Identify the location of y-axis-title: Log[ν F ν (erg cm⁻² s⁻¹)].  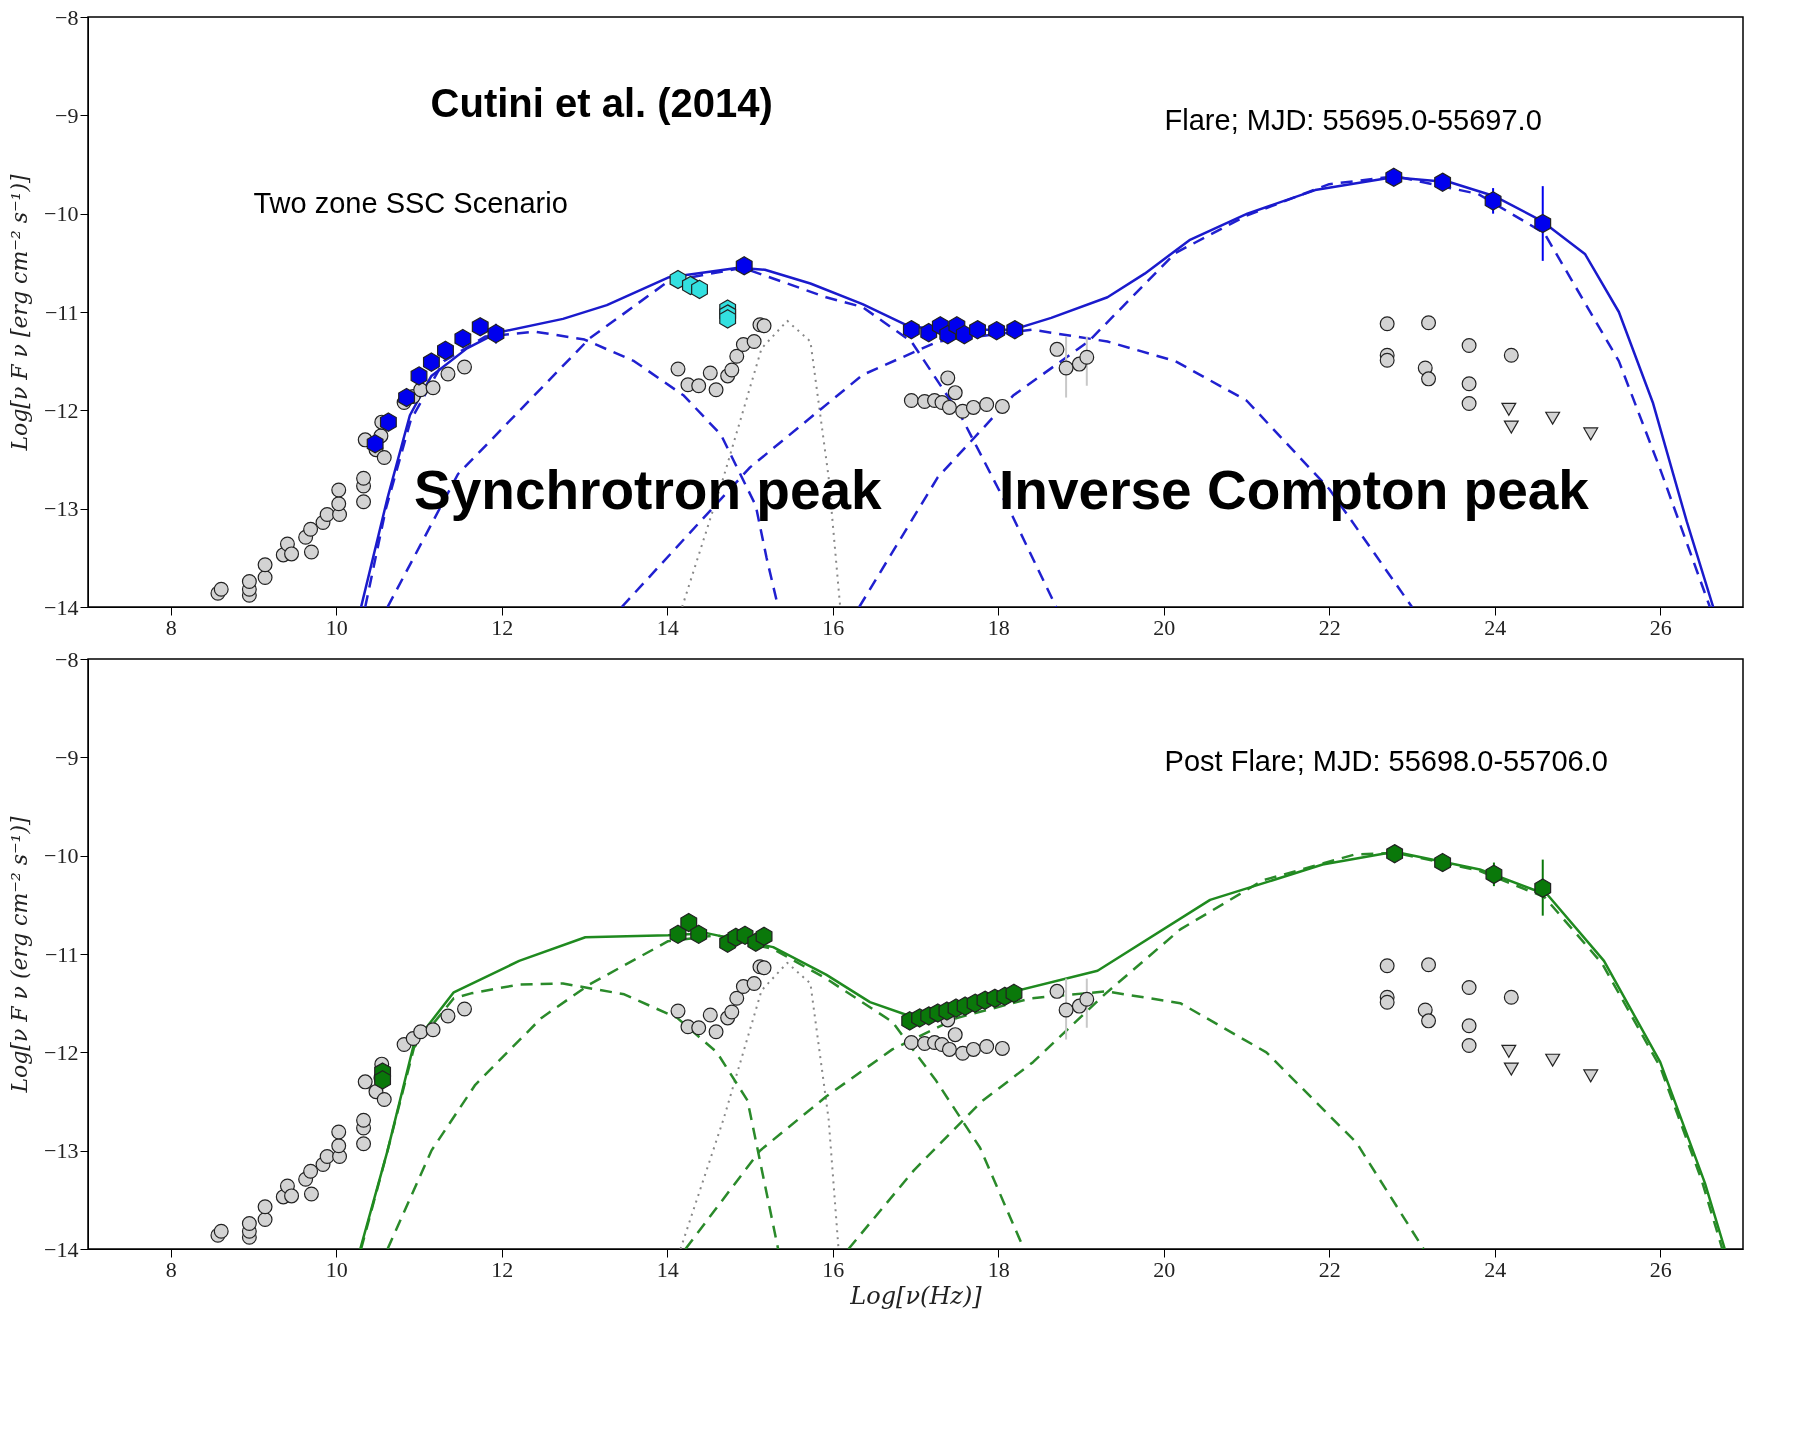
(20, 954).